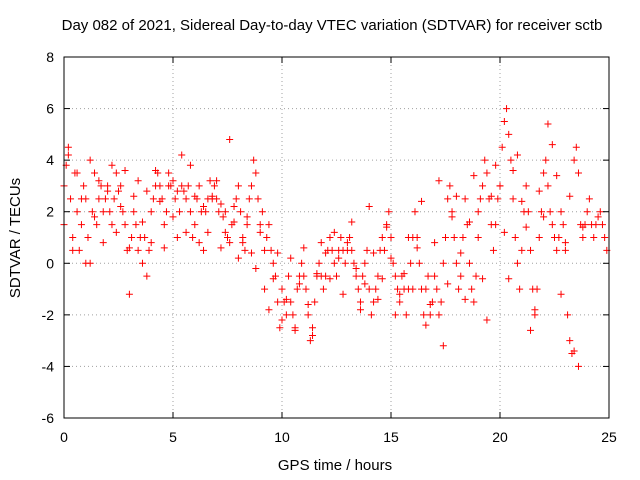 The image size is (640, 480). What do you see at coordinates (64, 437) in the screenshot?
I see `x-tick-label: 0` at bounding box center [64, 437].